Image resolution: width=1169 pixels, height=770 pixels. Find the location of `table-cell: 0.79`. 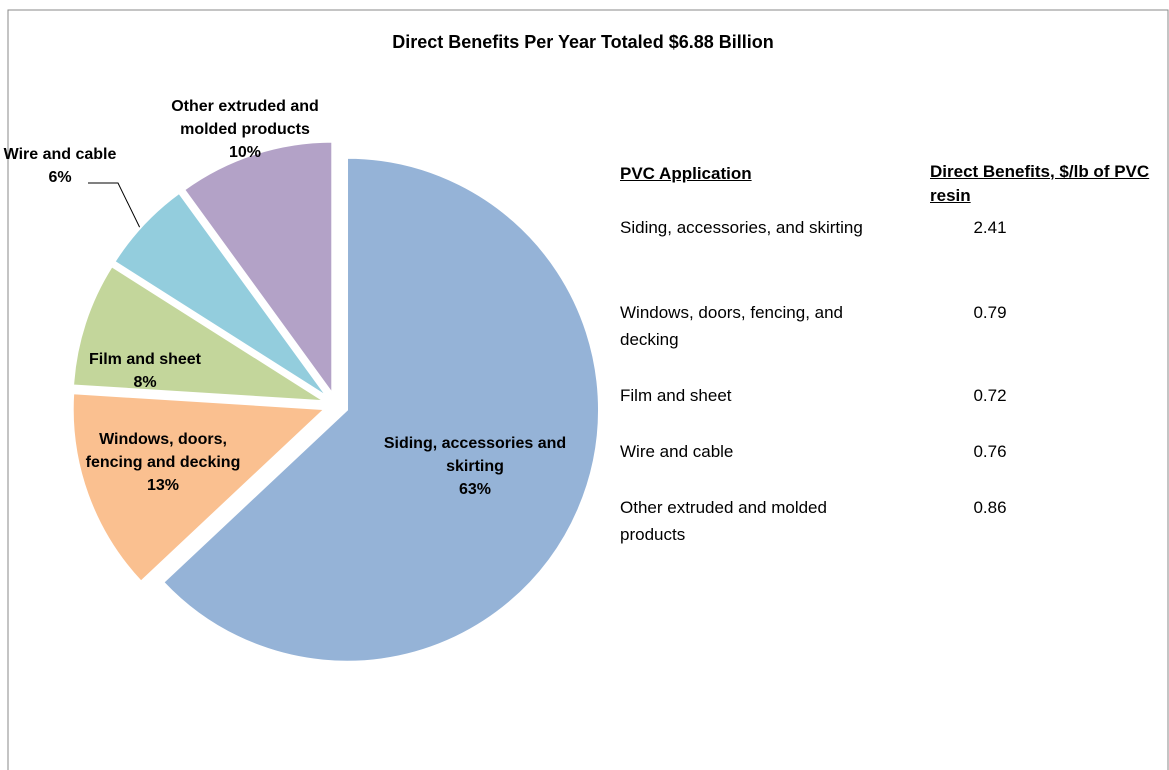

table-cell: 0.79 is located at coordinates (990, 312).